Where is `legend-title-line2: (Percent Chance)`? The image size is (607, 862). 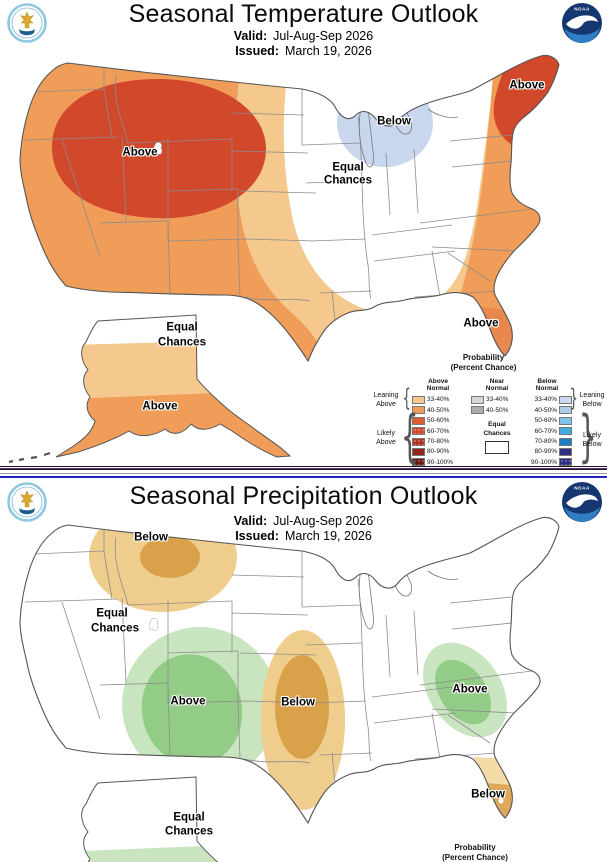
legend-title-line2: (Percent Chance) is located at coordinates (483, 367).